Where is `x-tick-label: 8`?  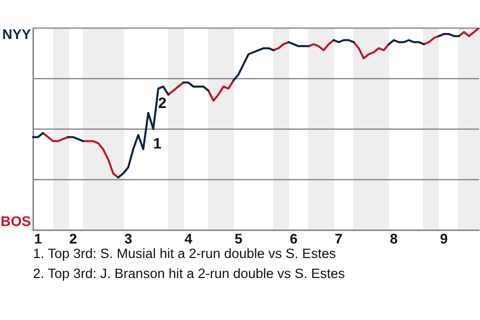
x-tick-label: 8 is located at coordinates (394, 238).